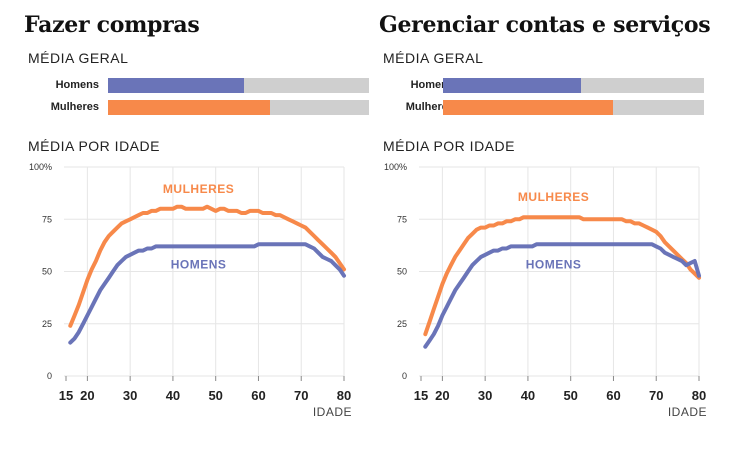 The width and height of the screenshot is (734, 457). What do you see at coordinates (112, 25) in the screenshot?
I see `panel-title: Fazer compras` at bounding box center [112, 25].